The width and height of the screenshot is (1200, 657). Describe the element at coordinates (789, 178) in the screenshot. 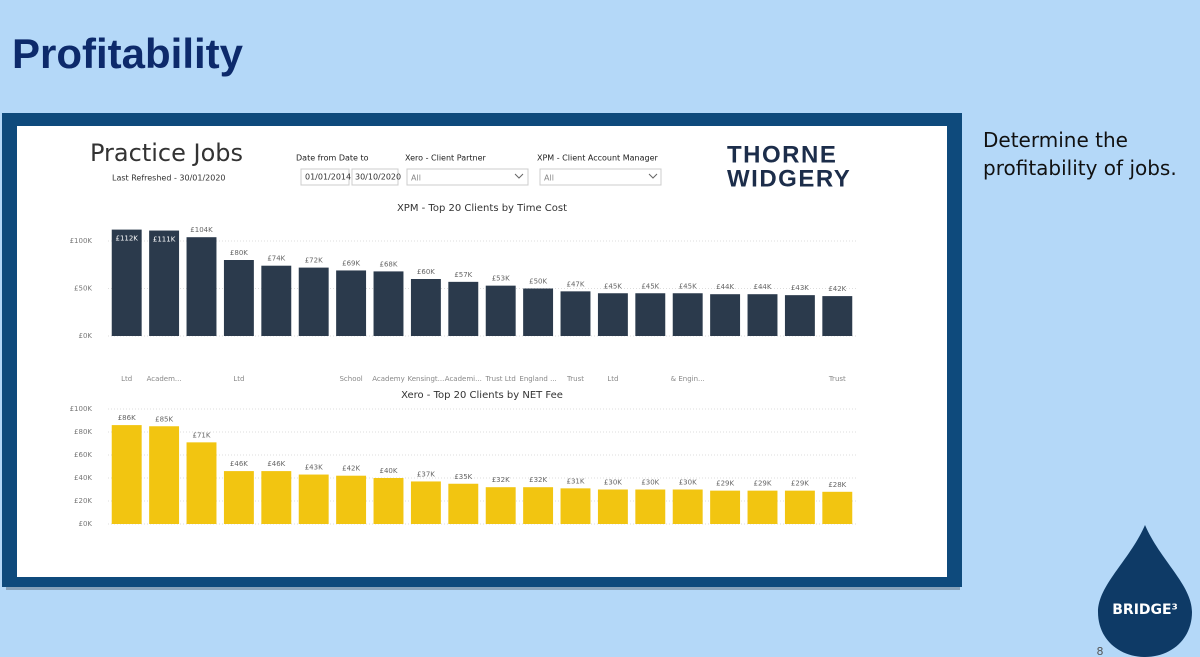

I see `brand-logo: WIDGERY` at that location.